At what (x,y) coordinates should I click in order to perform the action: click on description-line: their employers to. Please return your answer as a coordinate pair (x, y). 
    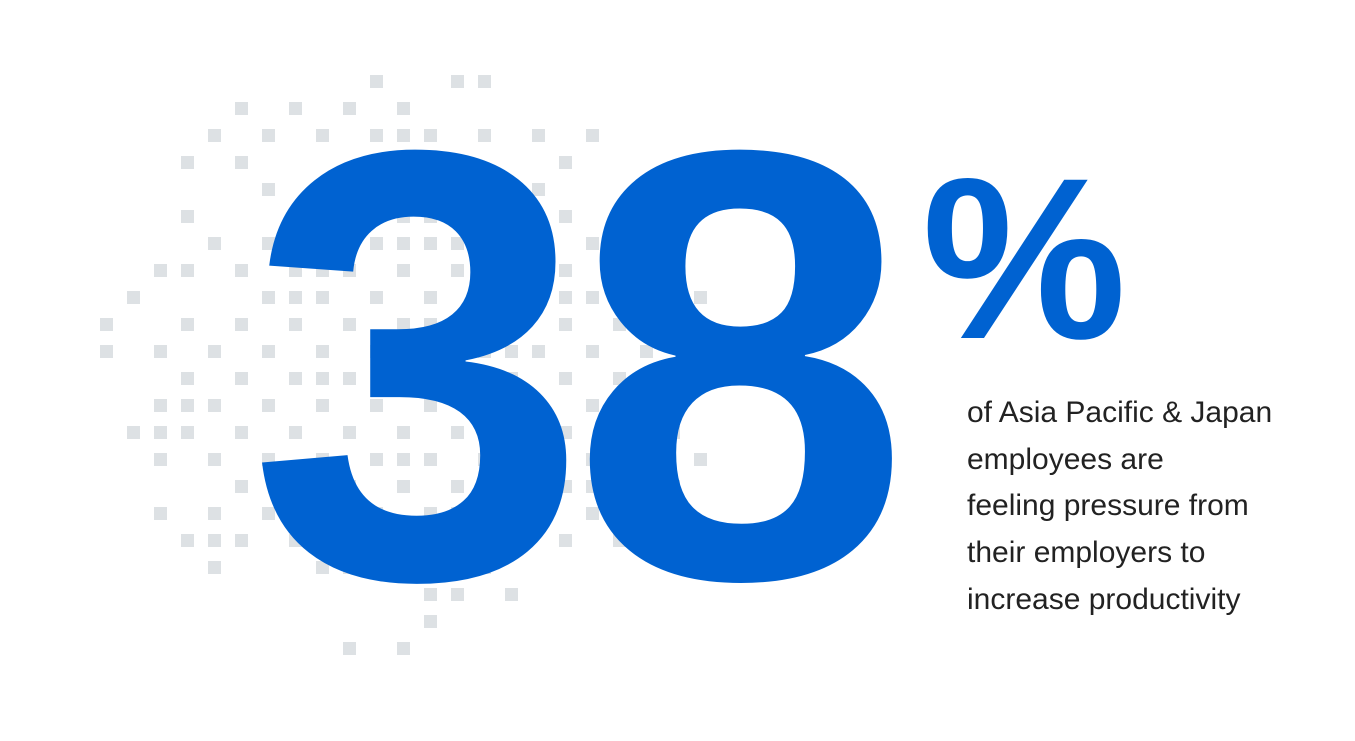
    Looking at the image, I should click on (1086, 552).